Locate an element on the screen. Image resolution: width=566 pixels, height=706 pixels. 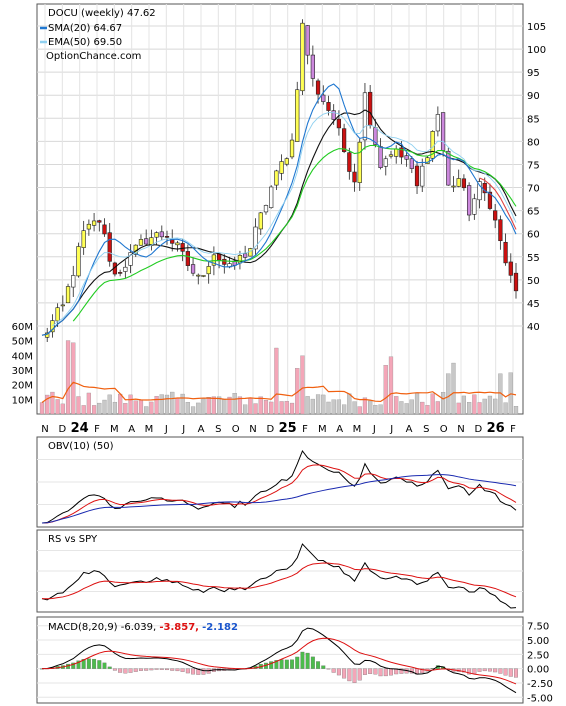
price-tick-label: 40 is located at coordinates (533, 327).